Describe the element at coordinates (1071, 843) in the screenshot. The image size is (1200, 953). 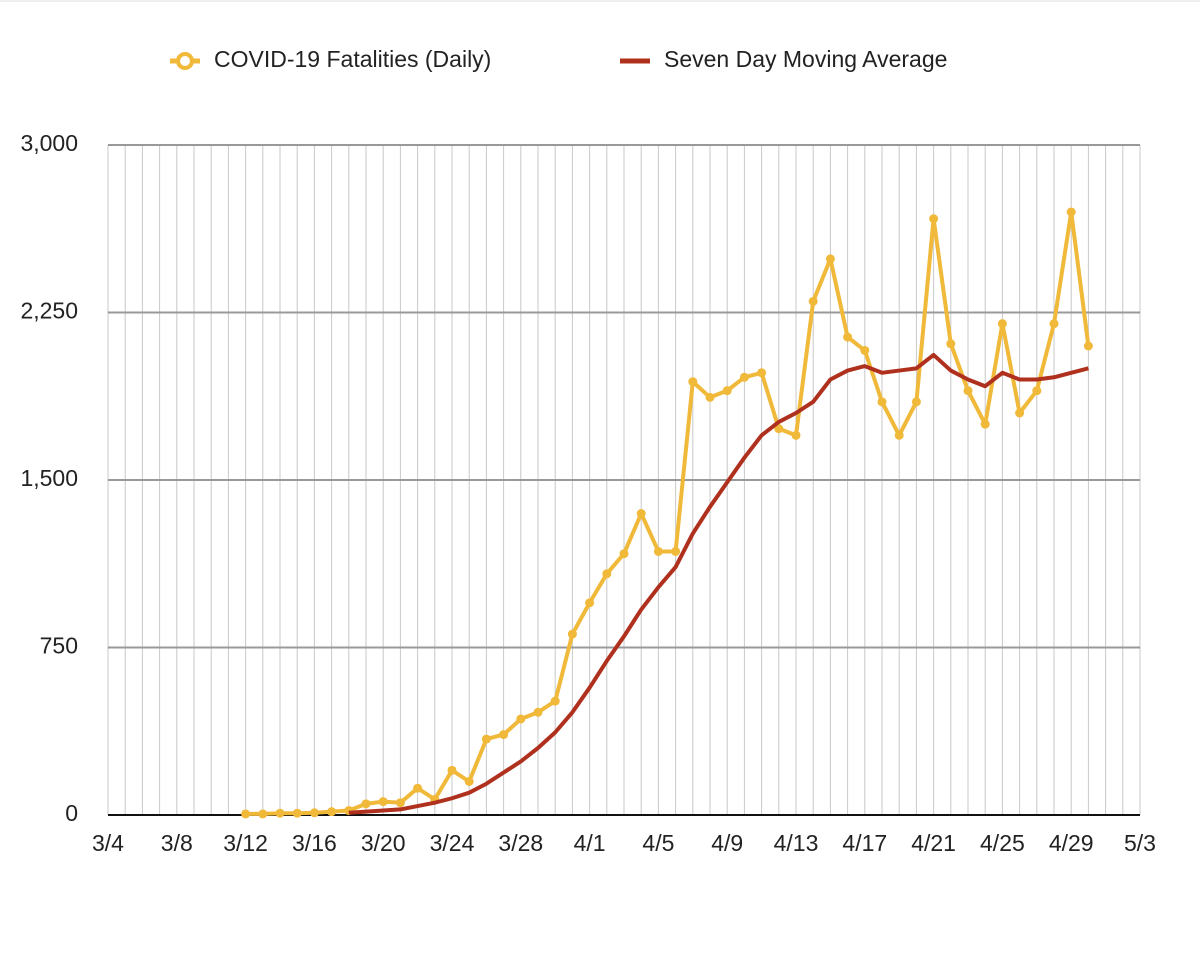
I see `x-tick-label: 4/29` at that location.